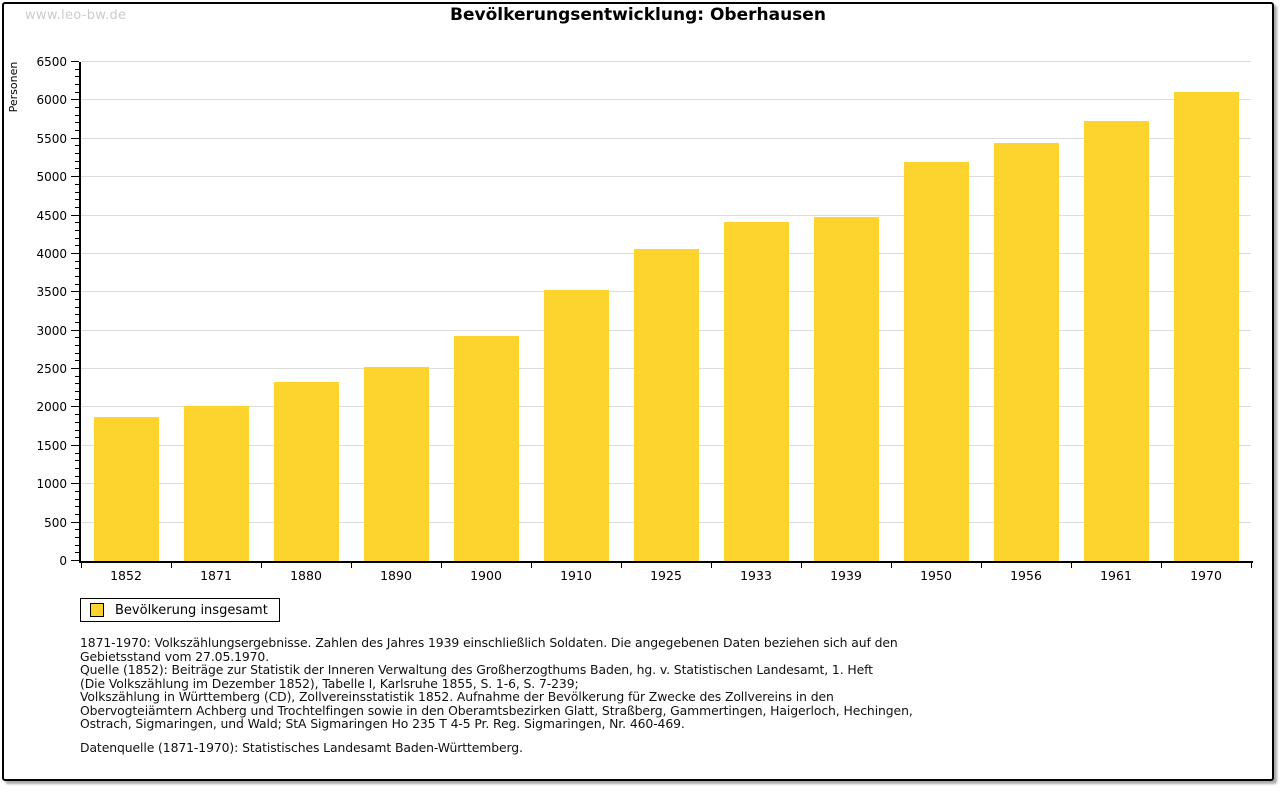 Image resolution: width=1280 pixels, height=791 pixels. I want to click on y-tick-label: 5000, so click(51, 177).